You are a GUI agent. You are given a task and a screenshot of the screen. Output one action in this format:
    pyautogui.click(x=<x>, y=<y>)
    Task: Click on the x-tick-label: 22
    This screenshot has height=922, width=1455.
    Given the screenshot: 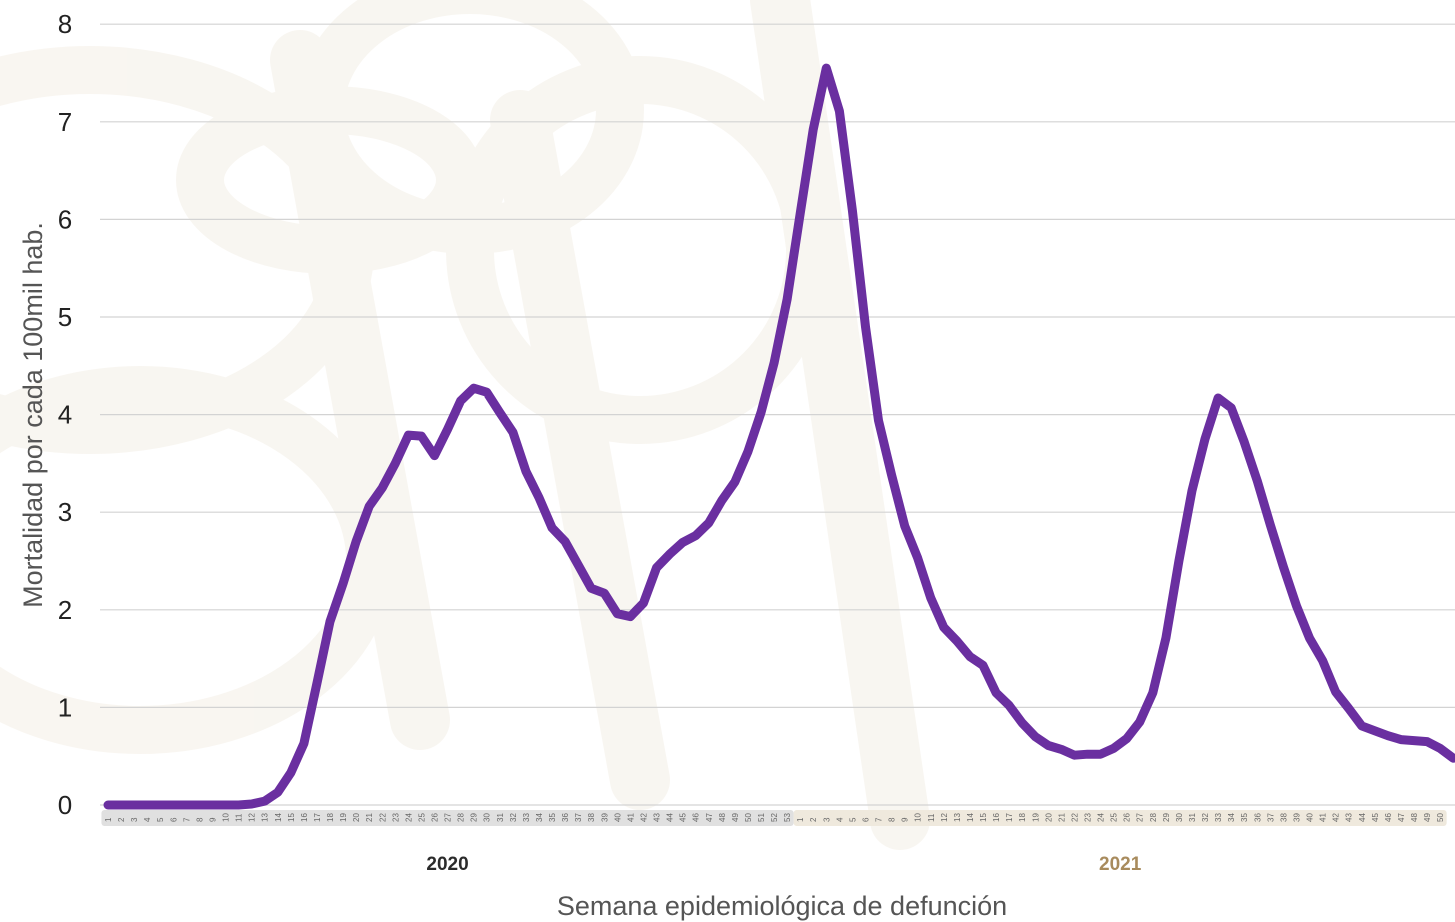 What is the action you would take?
    pyautogui.click(x=382, y=817)
    